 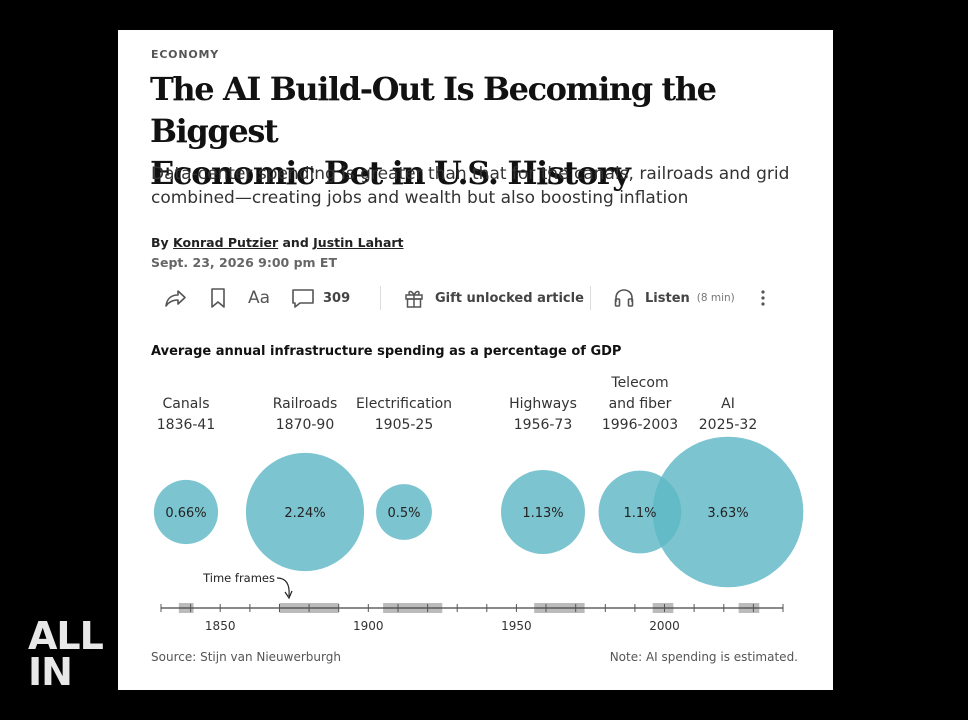 What do you see at coordinates (305, 404) in the screenshot?
I see `category-label: Railroads` at bounding box center [305, 404].